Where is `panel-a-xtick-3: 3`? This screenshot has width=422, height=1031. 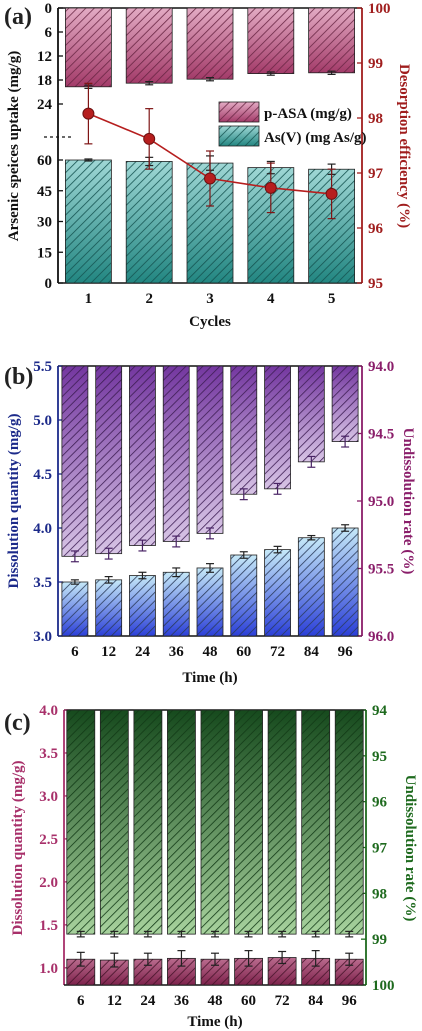
panel-a-xtick-3: 3 is located at coordinates (210, 299).